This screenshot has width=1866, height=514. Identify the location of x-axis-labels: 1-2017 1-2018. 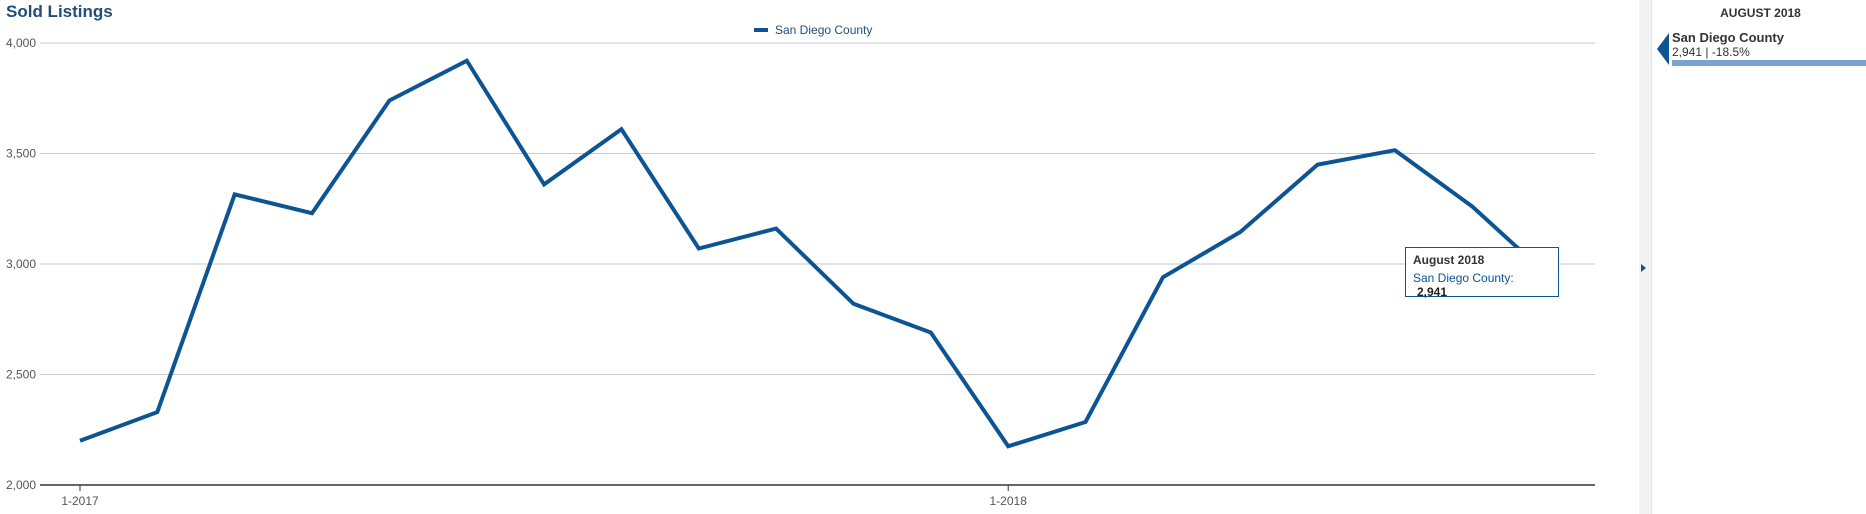
(544, 496).